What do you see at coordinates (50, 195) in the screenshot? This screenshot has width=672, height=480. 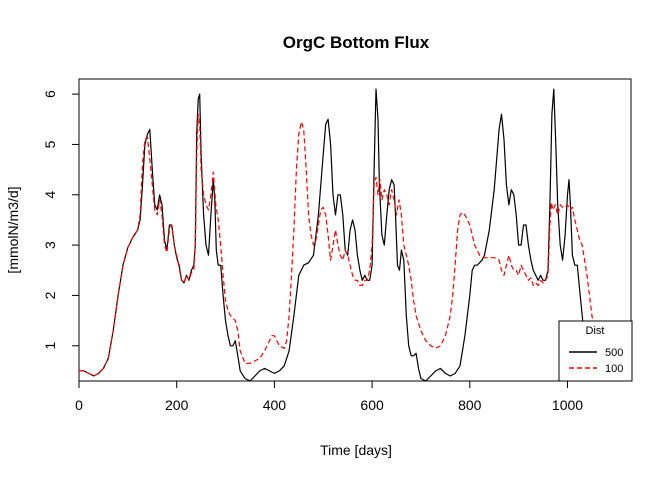 I see `y-tick-label: 4` at bounding box center [50, 195].